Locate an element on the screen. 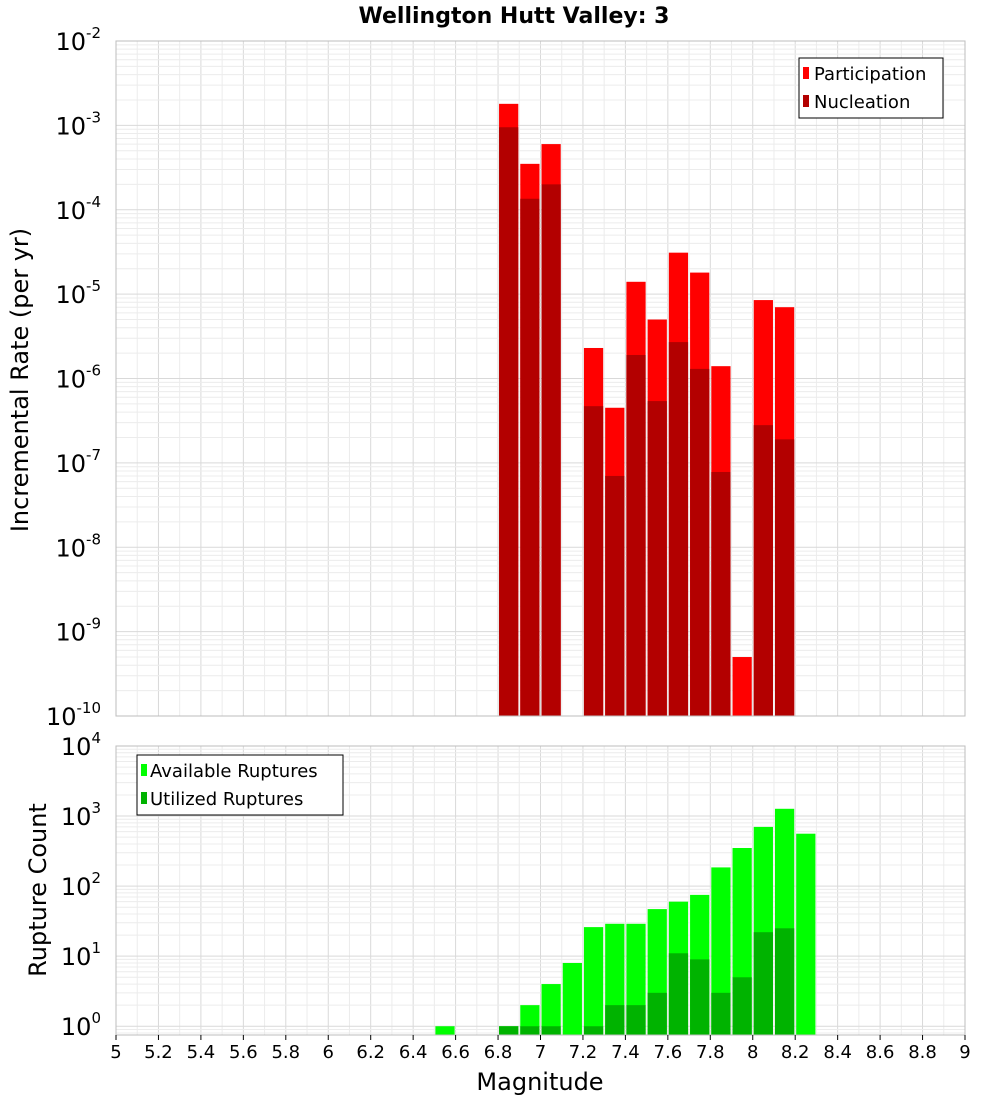  rate-y-tick-label: 10⁻⁵ is located at coordinates (78, 293).